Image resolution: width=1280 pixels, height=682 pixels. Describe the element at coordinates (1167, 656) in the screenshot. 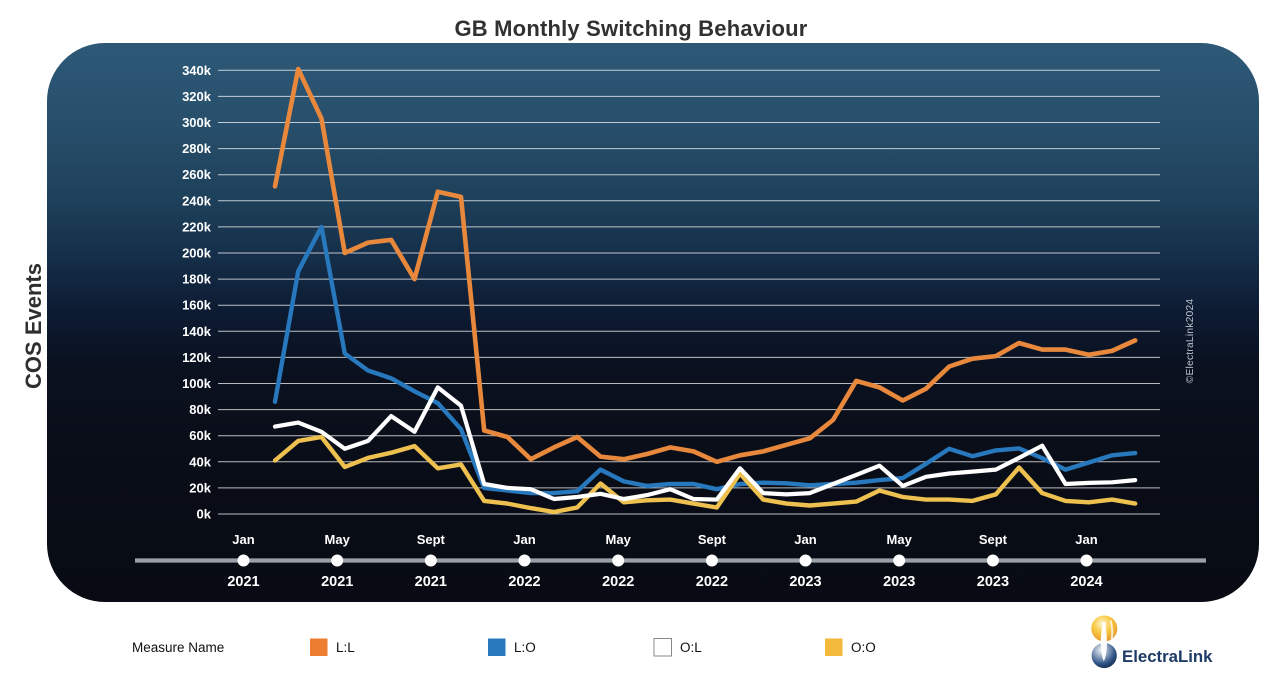

I see `svg-text: ElectraLink` at that location.